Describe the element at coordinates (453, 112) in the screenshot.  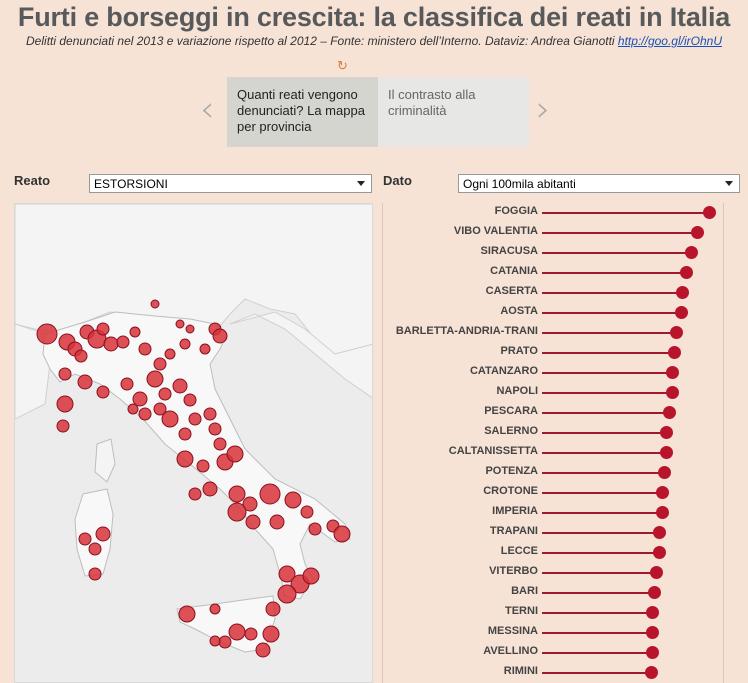
I see `step-crime-contrast: Il contrasto alla criminalità` at that location.